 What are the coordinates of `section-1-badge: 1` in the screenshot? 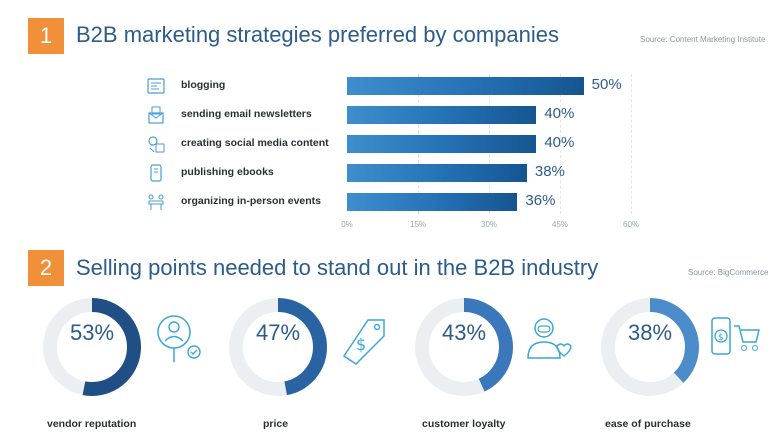 It's located at (46, 36).